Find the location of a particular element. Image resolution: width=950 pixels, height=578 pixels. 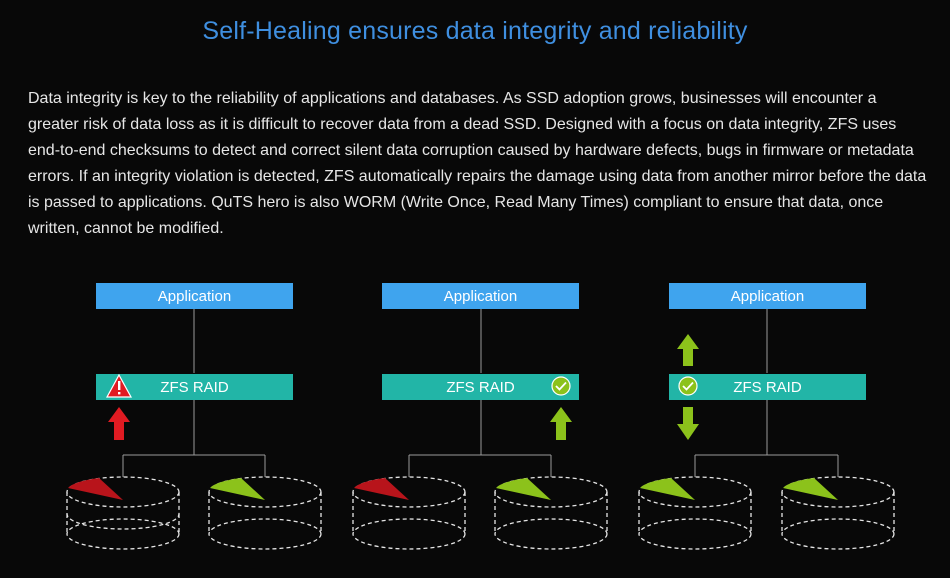

warning-icon is located at coordinates (119, 385).